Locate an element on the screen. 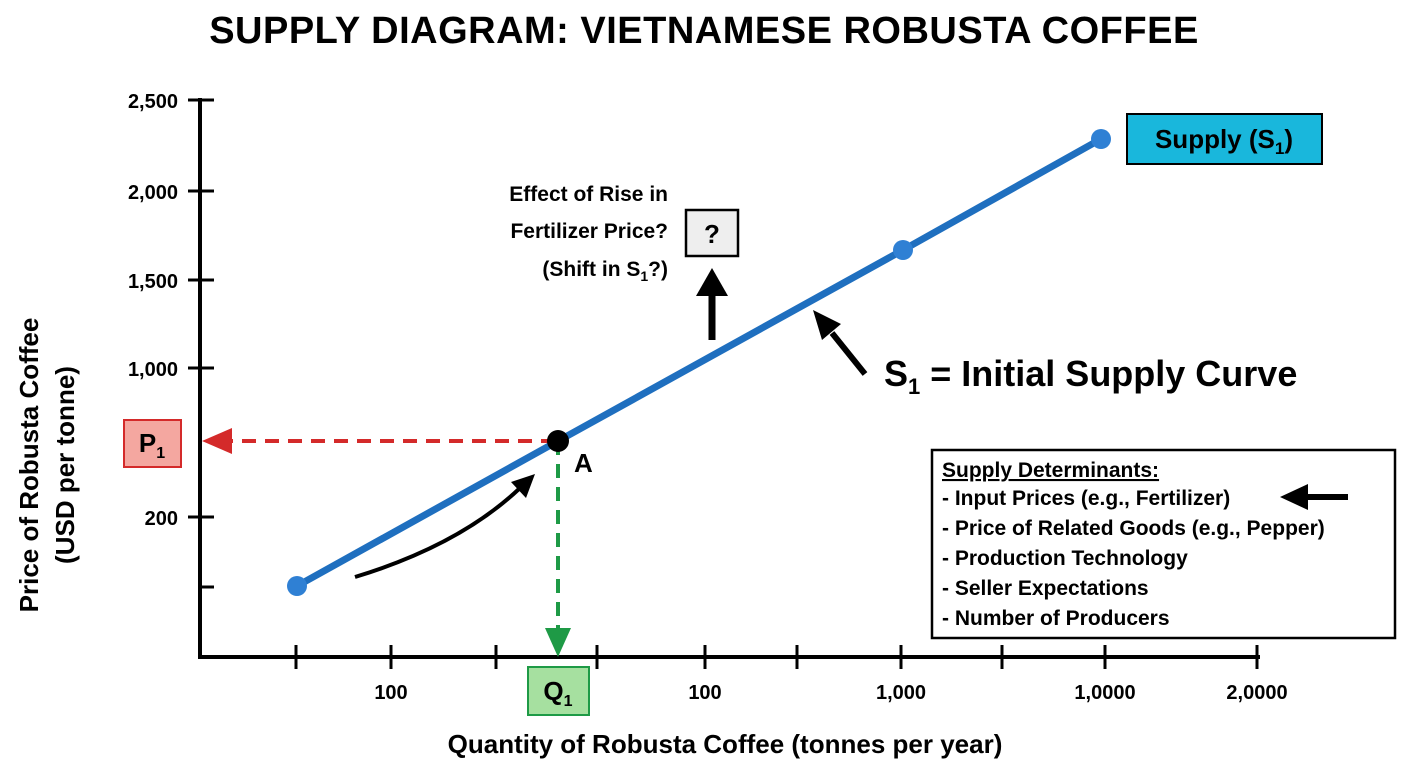 Image resolution: width=1408 pixels, height=768 pixels. movement-arrowhead is located at coordinates (523, 486).